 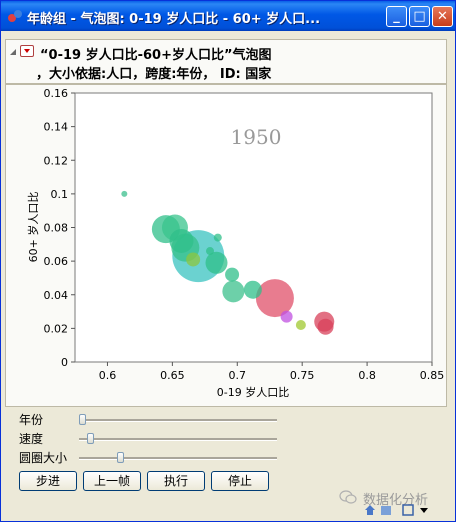 I want to click on window-icon, so click(x=408, y=510).